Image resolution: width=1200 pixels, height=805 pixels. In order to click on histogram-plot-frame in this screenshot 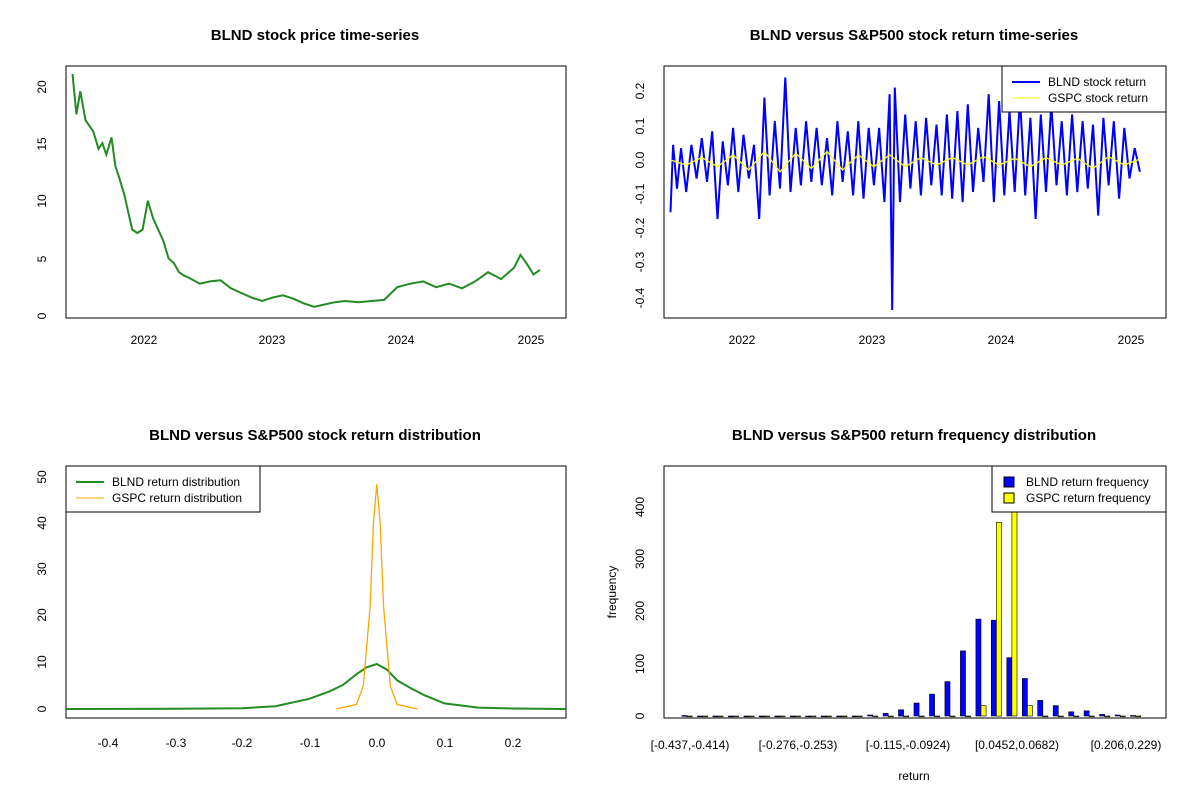, I will do `click(915, 592)`.